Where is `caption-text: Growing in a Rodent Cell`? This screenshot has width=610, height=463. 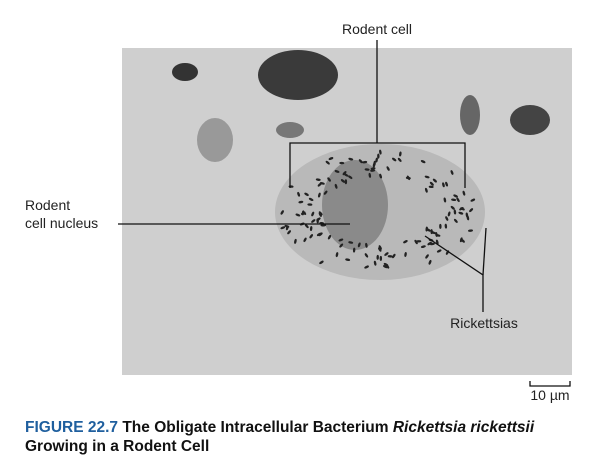
caption-text: Growing in a Rodent Cell is located at coordinates (117, 446).